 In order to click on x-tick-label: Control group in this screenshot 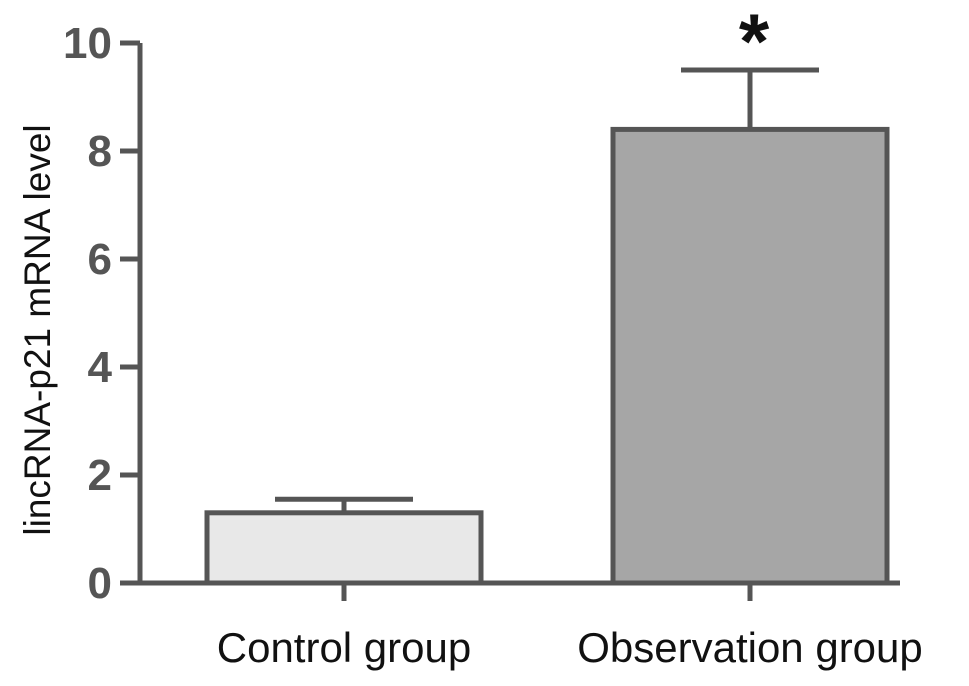, I will do `click(344, 647)`.